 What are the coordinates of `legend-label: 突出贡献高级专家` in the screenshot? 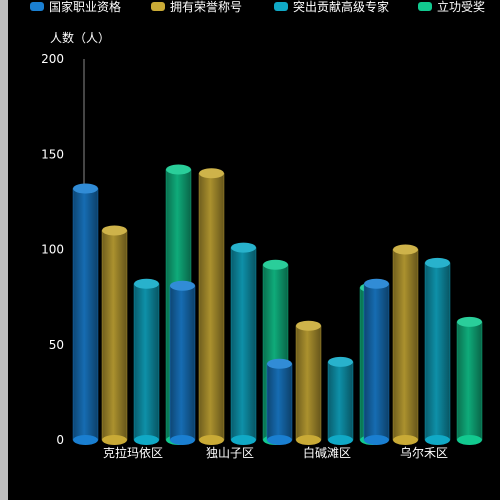 It's located at (341, 7).